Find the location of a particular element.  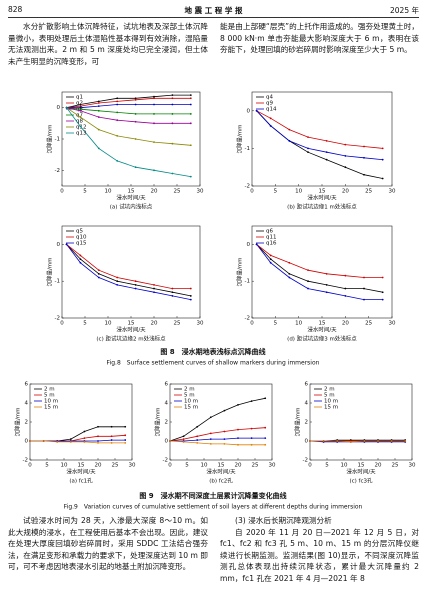

header-rule is located at coordinates (213, 17).